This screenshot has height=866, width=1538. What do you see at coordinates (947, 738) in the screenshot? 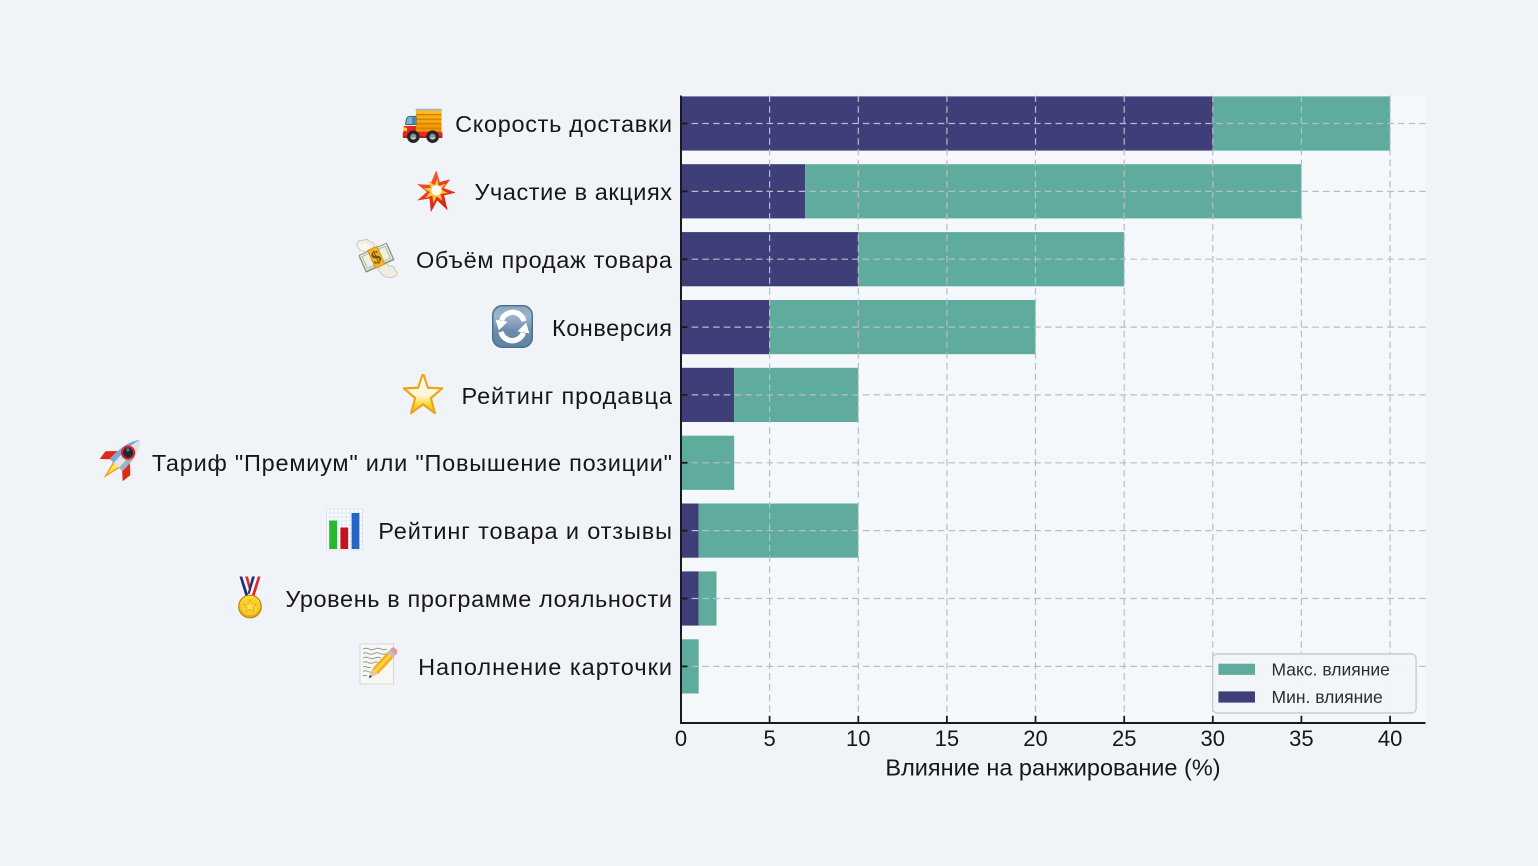
I see `svg-text: 15` at bounding box center [947, 738].